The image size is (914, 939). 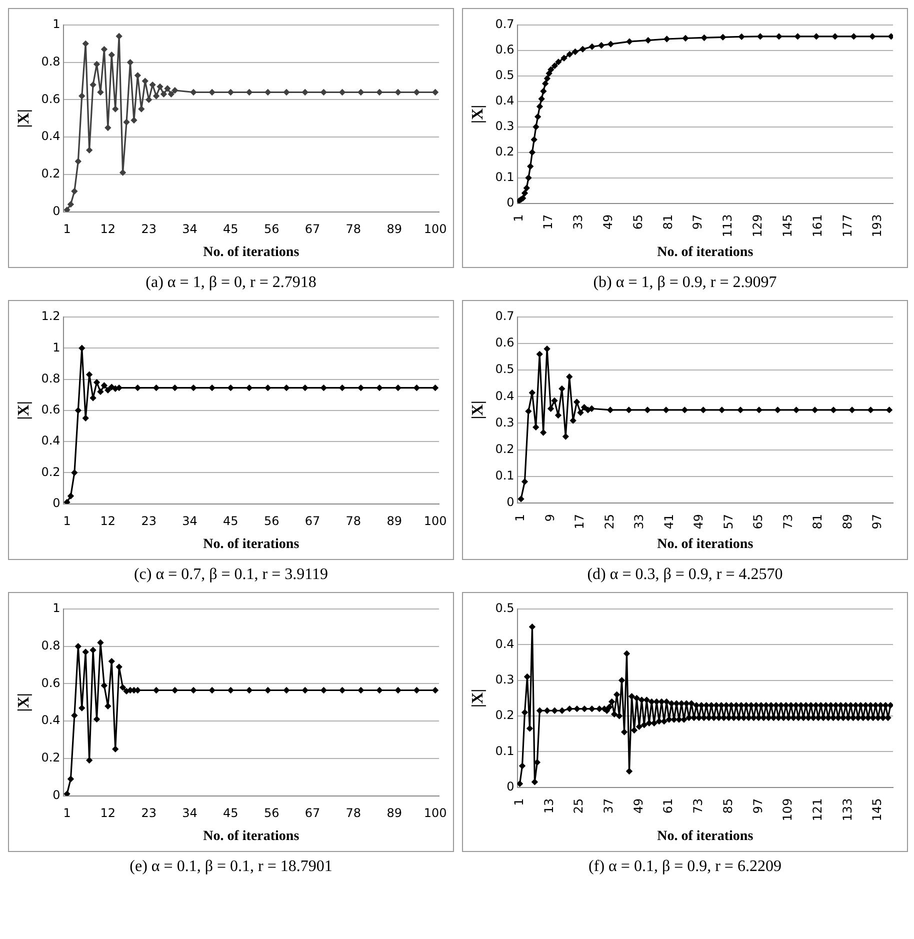 I want to click on x-tick-label: 73, so click(x=698, y=806).